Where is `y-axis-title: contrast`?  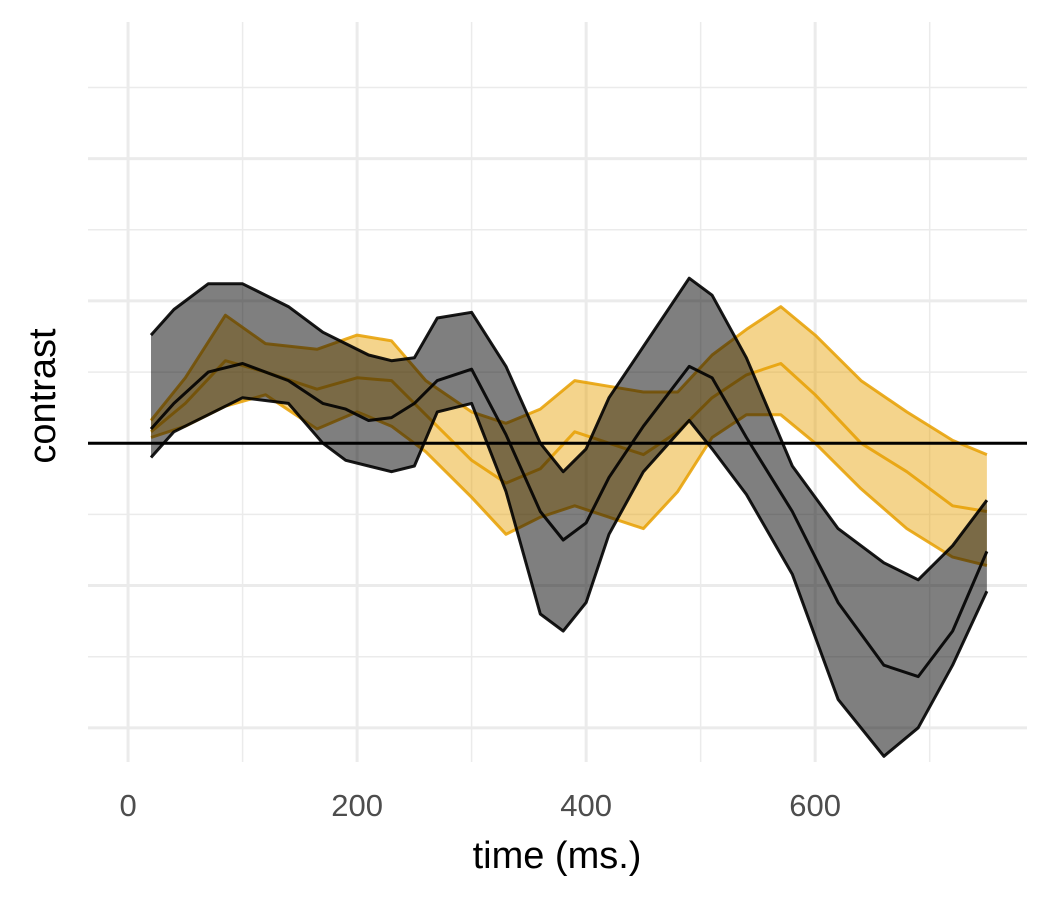
y-axis-title: contrast is located at coordinates (43, 396).